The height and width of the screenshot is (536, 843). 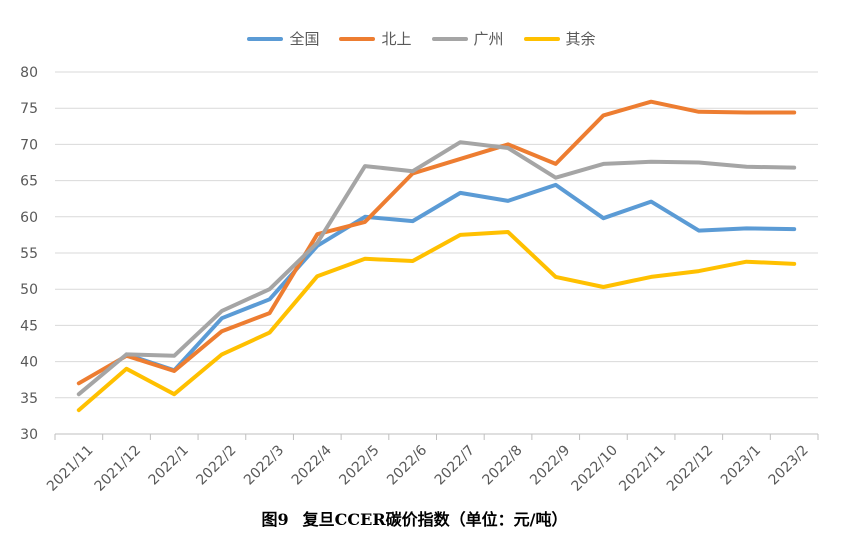 What do you see at coordinates (407, 465) in the screenshot?
I see `x-tick-label: 2022/6` at bounding box center [407, 465].